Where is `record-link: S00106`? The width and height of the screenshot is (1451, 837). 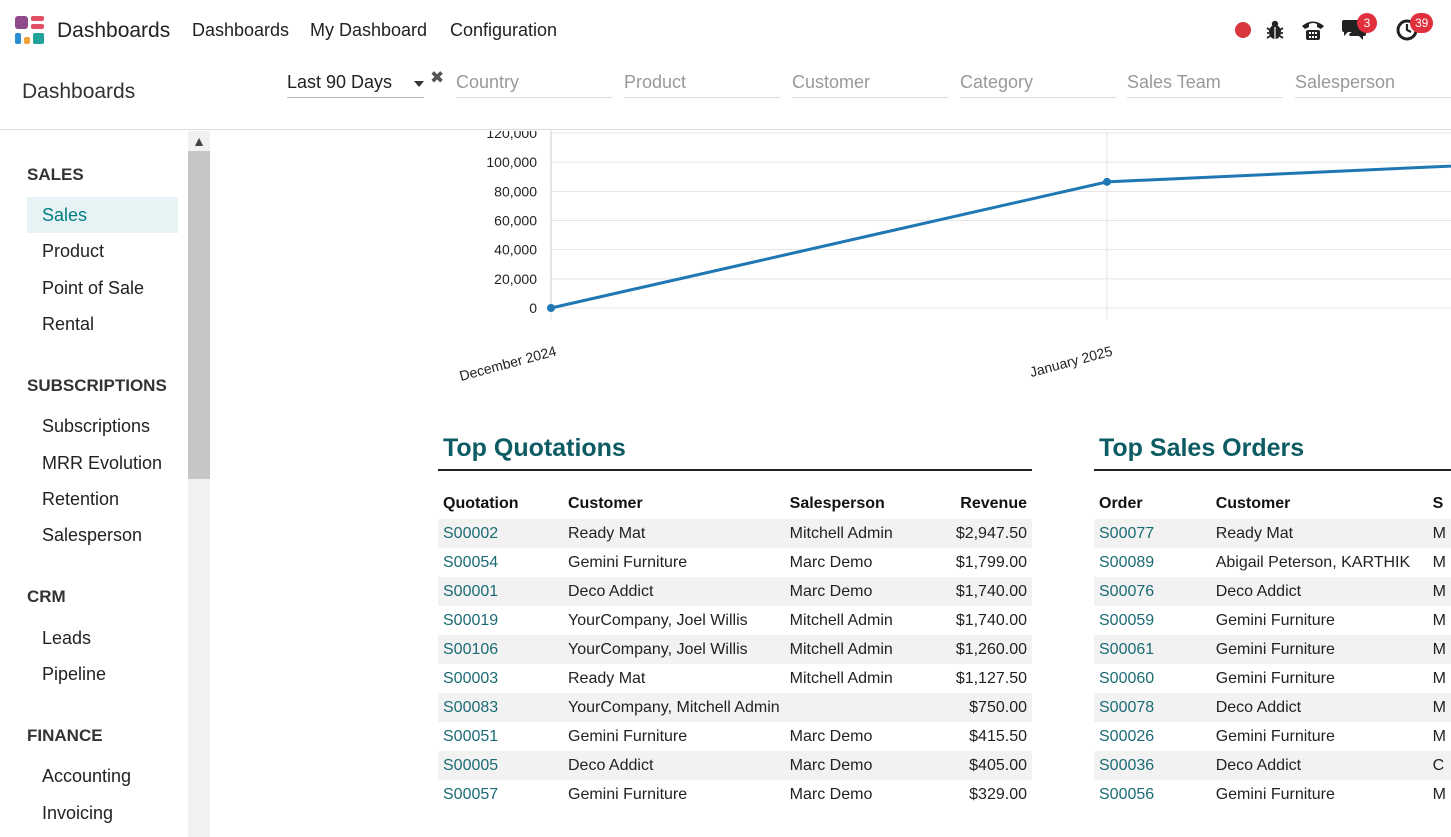
record-link: S00106 is located at coordinates (500, 649).